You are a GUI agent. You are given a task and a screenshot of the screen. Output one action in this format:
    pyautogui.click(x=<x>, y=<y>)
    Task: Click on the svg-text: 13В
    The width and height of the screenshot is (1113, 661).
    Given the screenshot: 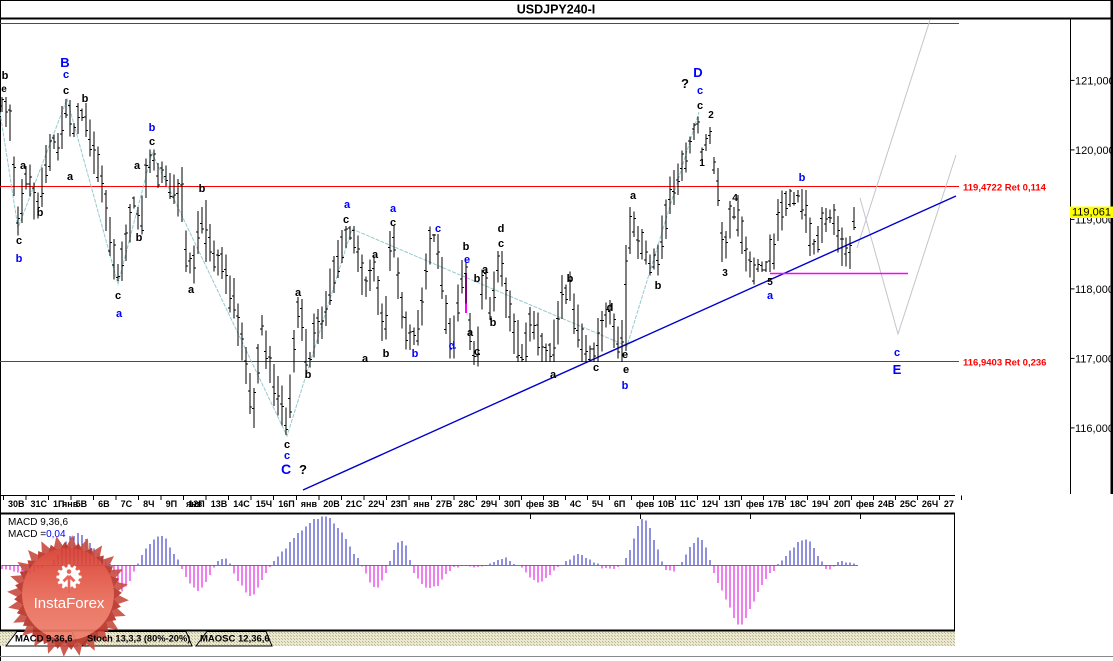 What is the action you would take?
    pyautogui.click(x=219, y=504)
    